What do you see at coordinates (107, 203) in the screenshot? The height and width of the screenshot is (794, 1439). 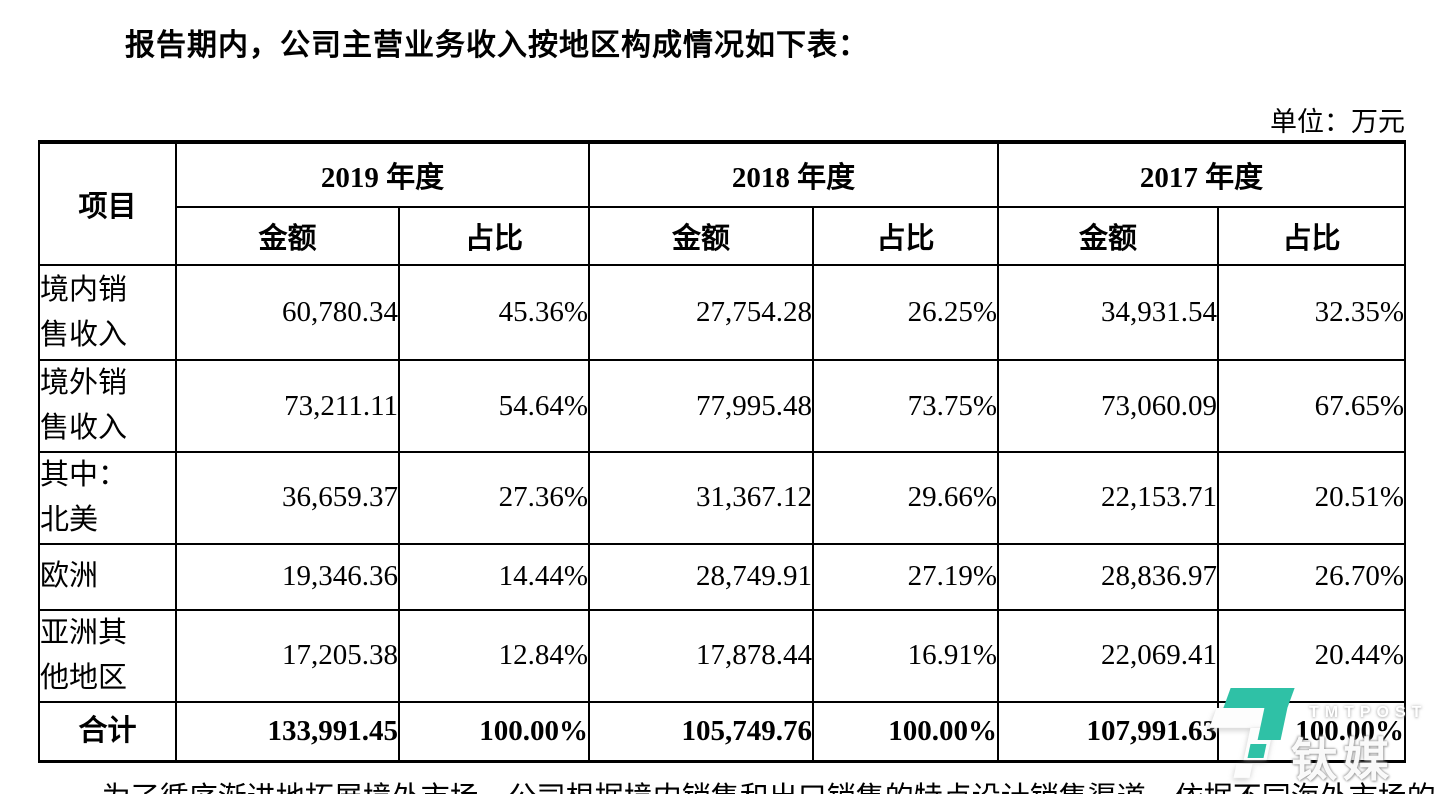 I see `header-item: 项目` at bounding box center [107, 203].